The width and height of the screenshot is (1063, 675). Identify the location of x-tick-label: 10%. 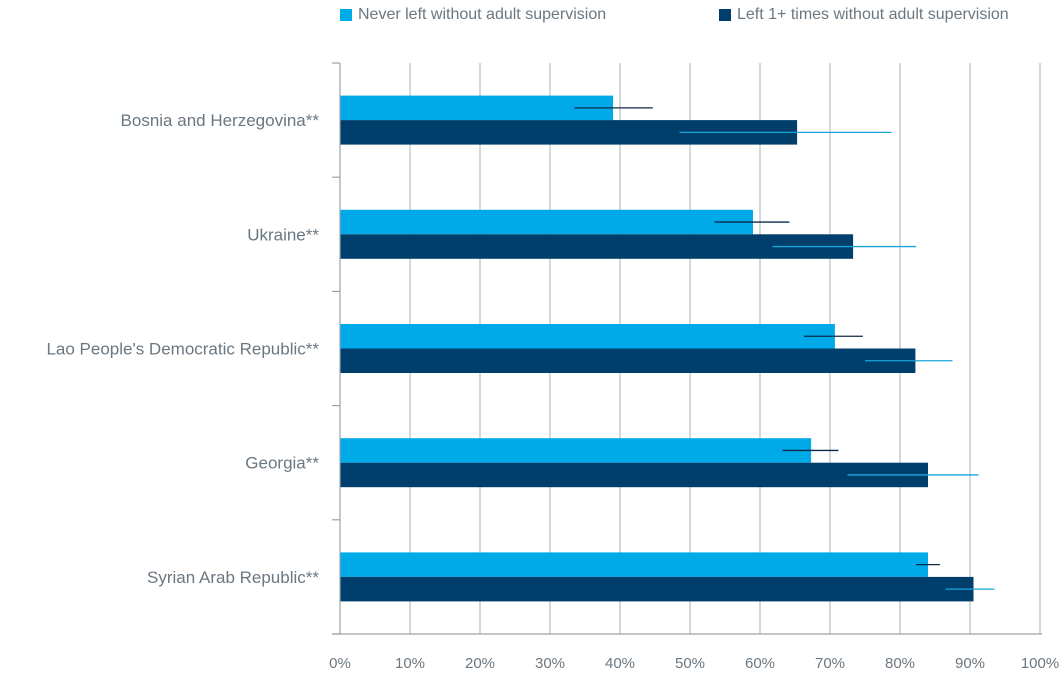
(410, 663).